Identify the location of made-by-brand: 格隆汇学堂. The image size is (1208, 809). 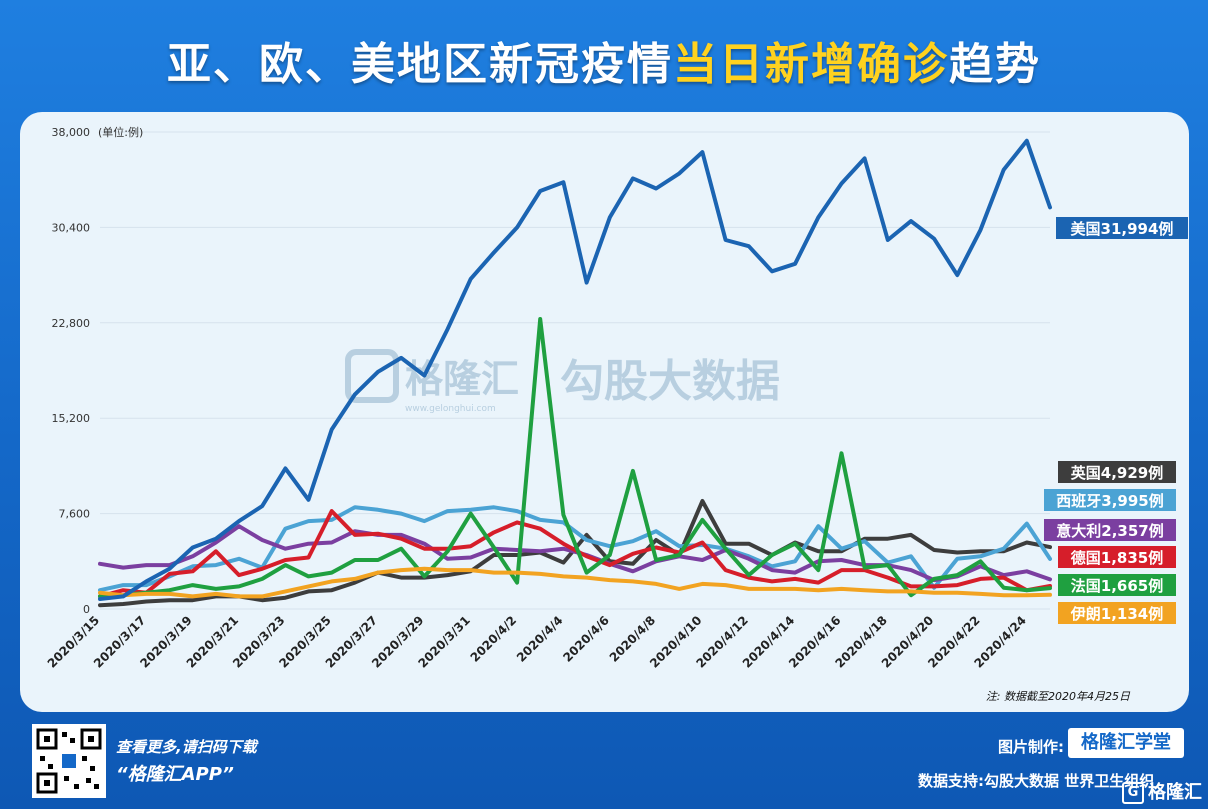
(1126, 743).